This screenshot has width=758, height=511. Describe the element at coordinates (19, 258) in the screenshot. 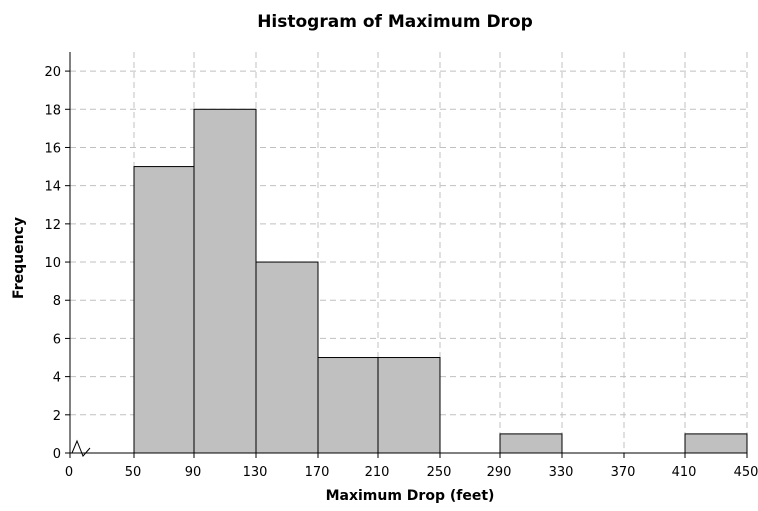

I see `y-axis-label: Frequency` at that location.